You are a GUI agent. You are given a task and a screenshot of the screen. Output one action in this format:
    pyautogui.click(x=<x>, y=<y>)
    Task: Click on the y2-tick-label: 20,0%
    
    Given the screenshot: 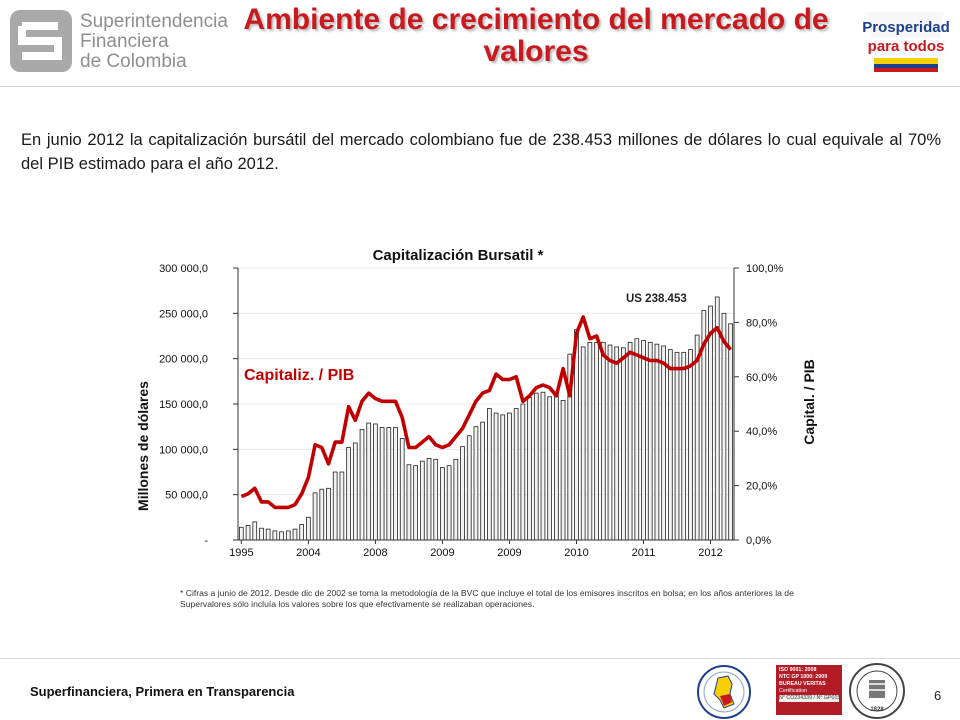 What is the action you would take?
    pyautogui.click(x=761, y=487)
    